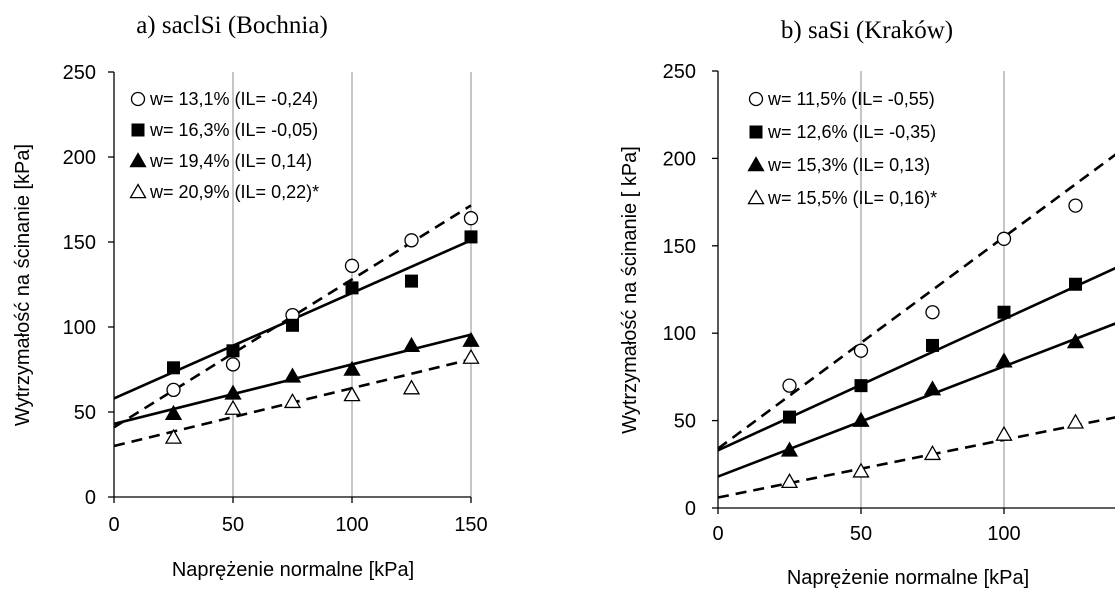 This screenshot has height=599, width=1115. I want to click on chart-a-legend-label: w= 16,3% (IL= -0,05), so click(233, 130).